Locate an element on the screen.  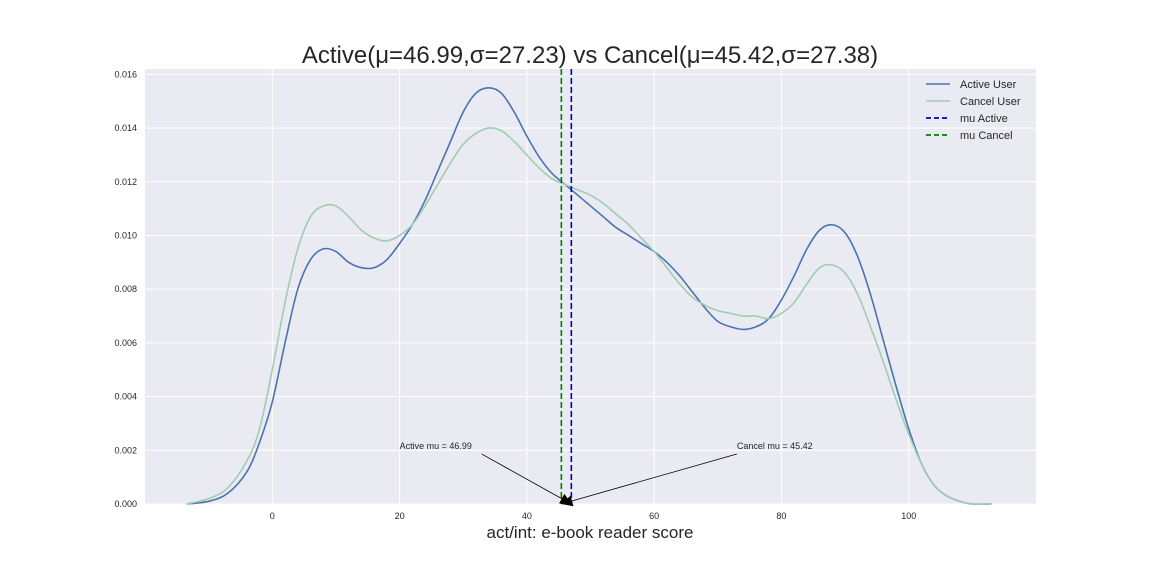
y-tick-label: 0.008 is located at coordinates (125, 289).